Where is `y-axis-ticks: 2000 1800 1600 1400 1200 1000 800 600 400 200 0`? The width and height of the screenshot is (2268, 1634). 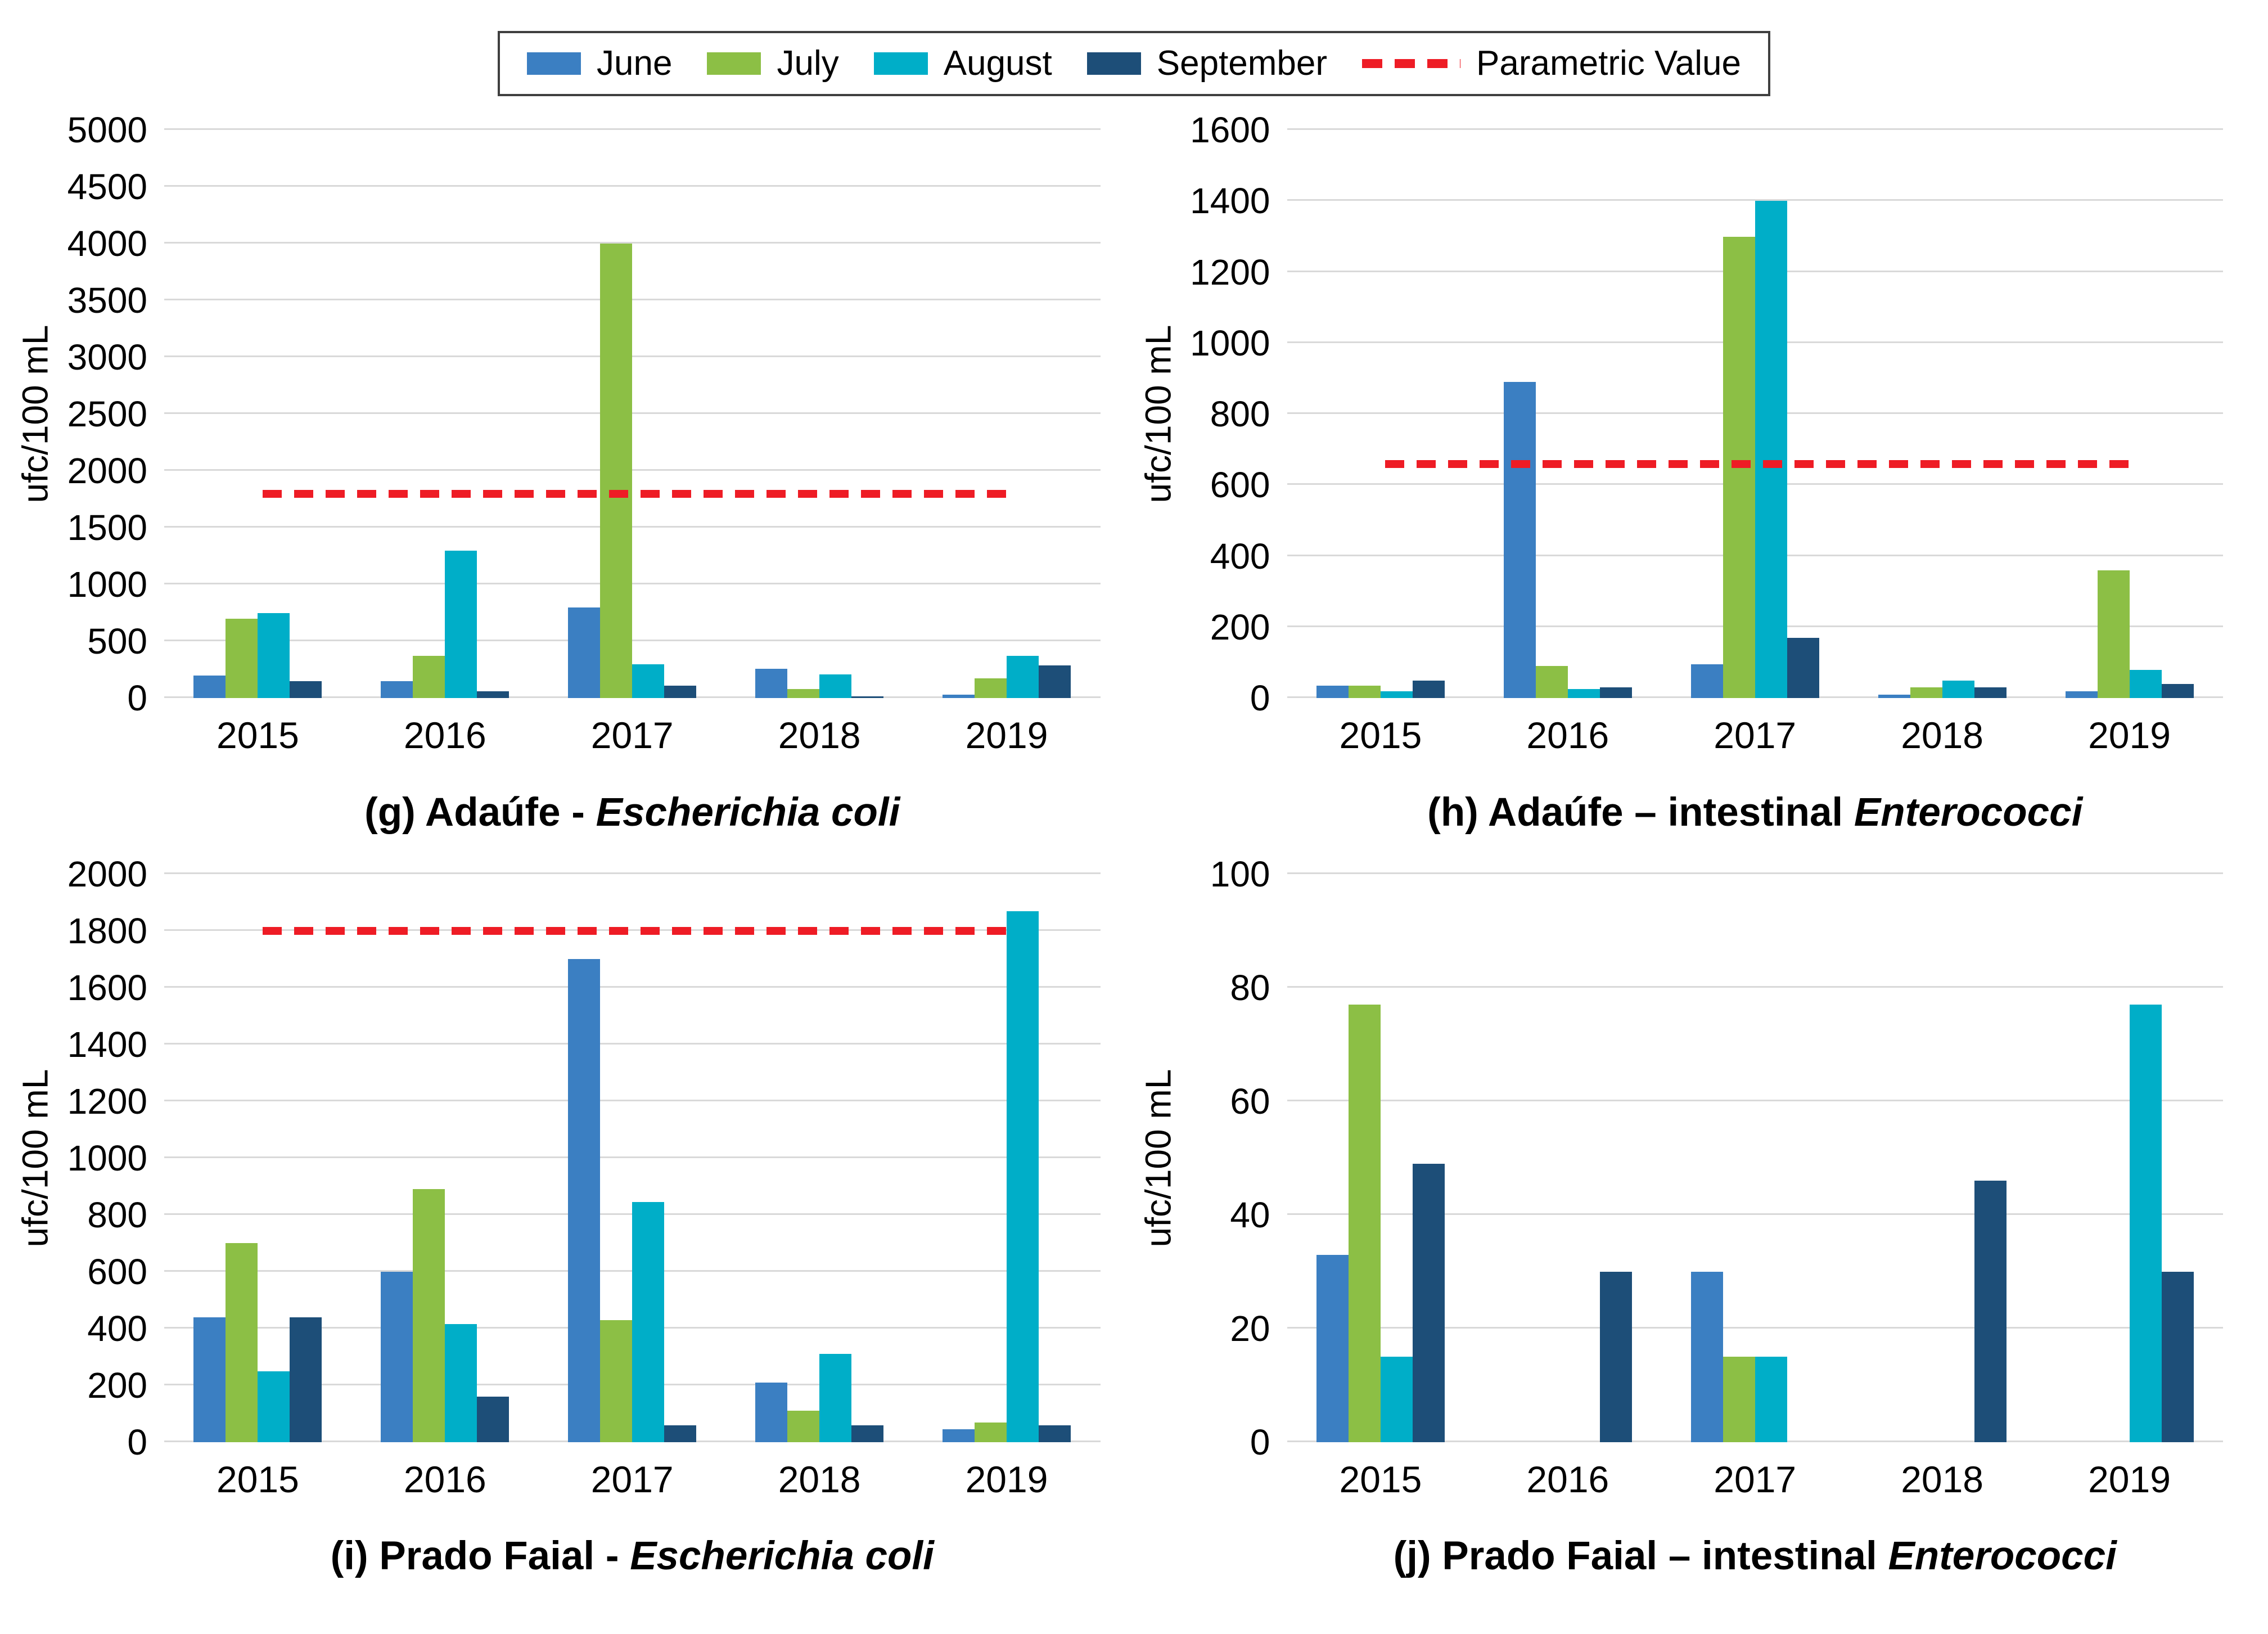 y-axis-ticks: 2000 1800 1600 1400 1200 1000 800 600 400 200 0 is located at coordinates (113, 1158).